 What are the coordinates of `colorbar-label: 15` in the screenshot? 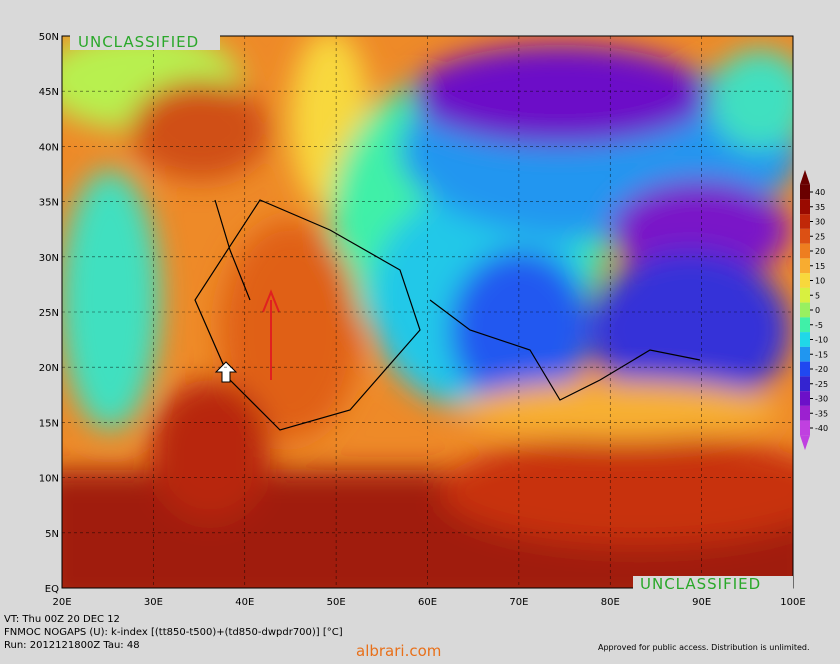 It's located at (820, 266).